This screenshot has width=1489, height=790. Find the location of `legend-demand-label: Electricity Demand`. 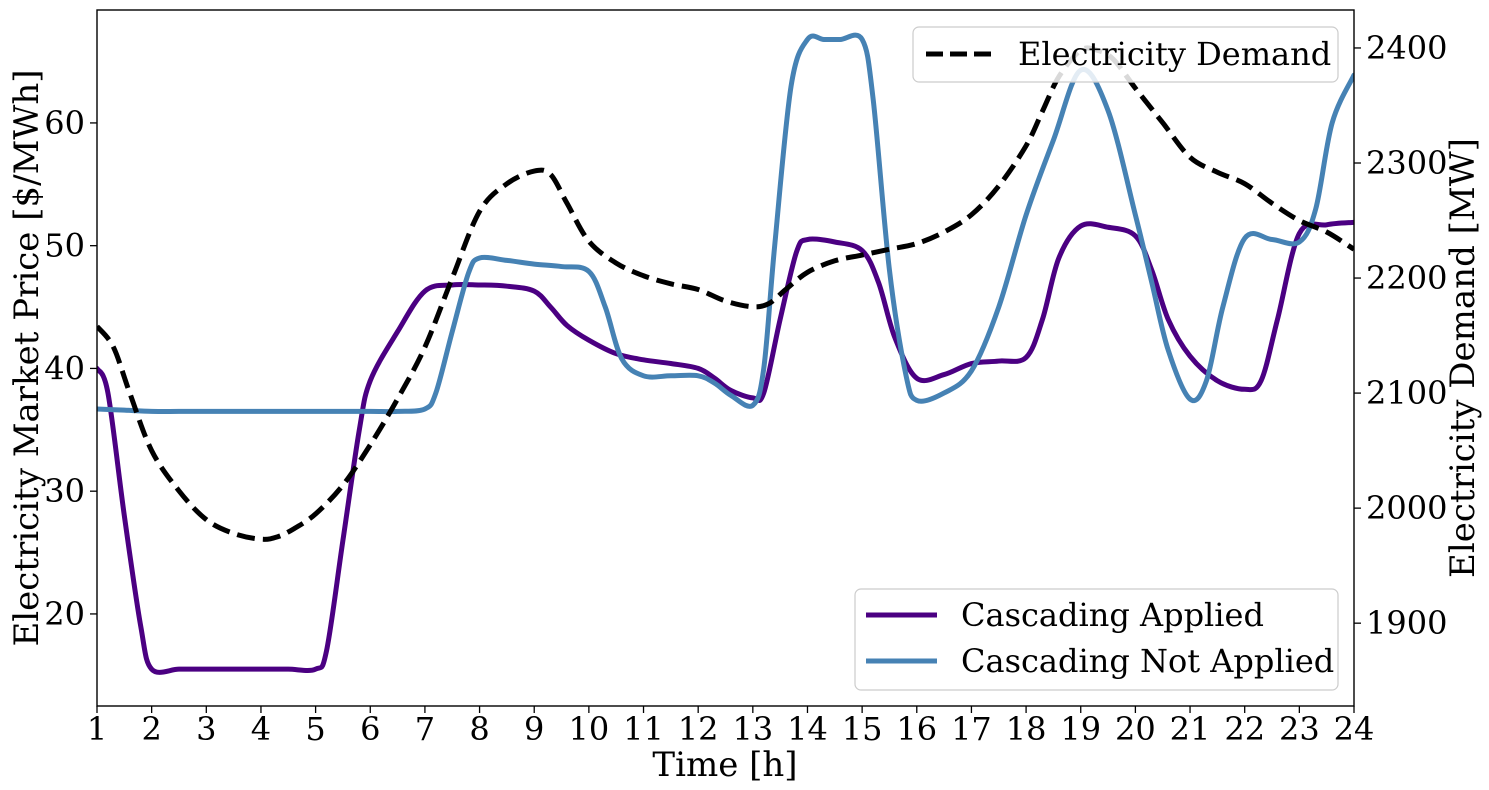

legend-demand-label: Electricity Demand is located at coordinates (1174, 54).